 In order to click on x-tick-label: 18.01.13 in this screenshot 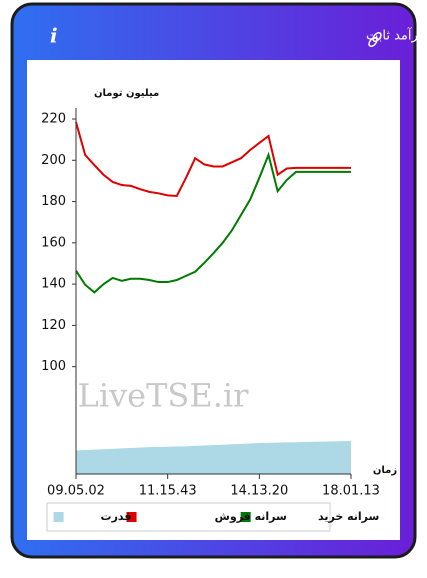, I will do `click(351, 491)`.